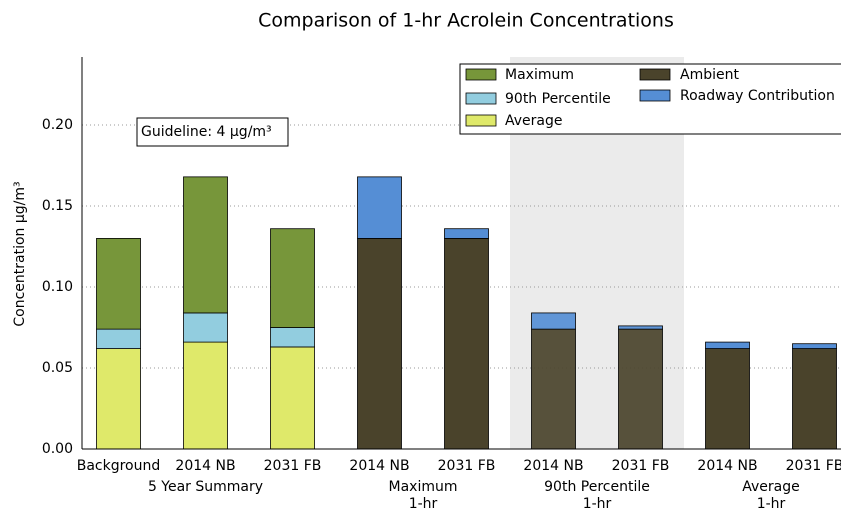 Image resolution: width=841 pixels, height=518 pixels. I want to click on legend-label: Roadway Contribution, so click(757, 96).